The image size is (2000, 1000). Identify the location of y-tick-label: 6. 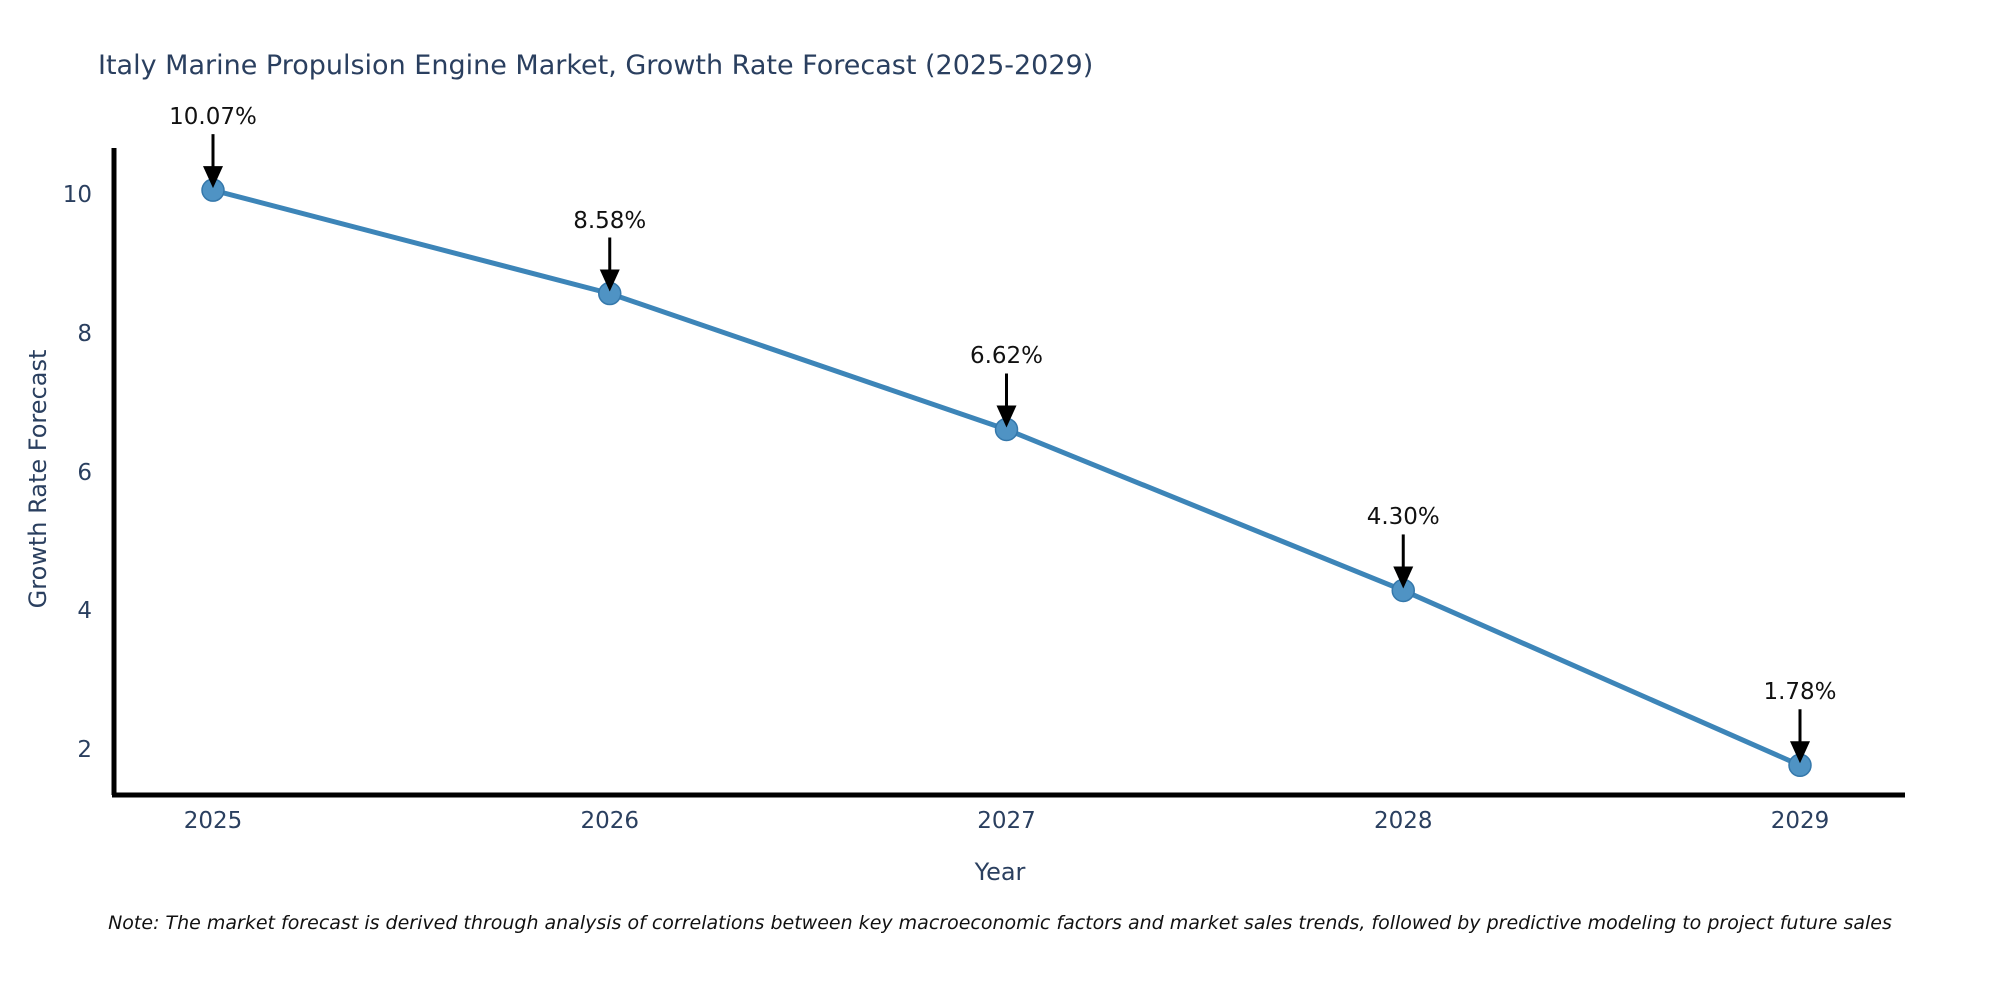
(84, 472).